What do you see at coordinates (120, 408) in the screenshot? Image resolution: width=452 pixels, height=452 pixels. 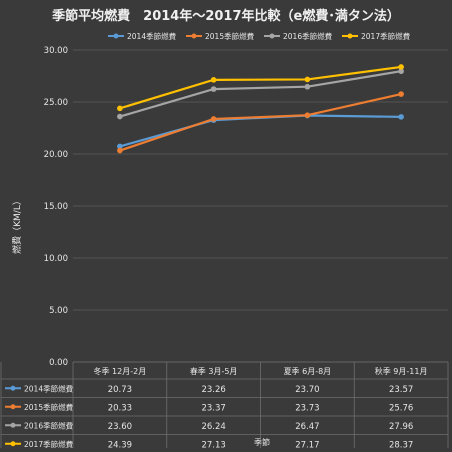 I see `table-data-cell: 20.33` at bounding box center [120, 408].